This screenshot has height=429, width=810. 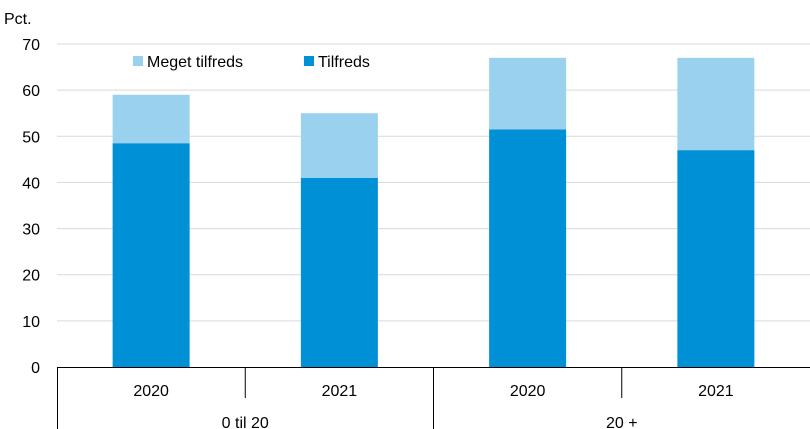 What do you see at coordinates (31, 276) in the screenshot?
I see `y-tick-label: 20` at bounding box center [31, 276].